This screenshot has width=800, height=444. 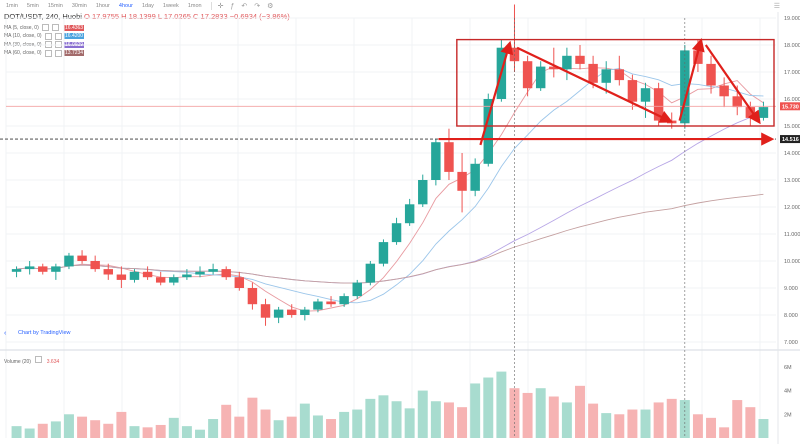 What do you see at coordinates (194, 6) in the screenshot?
I see `timeframe-1mon: 1mon` at bounding box center [194, 6].